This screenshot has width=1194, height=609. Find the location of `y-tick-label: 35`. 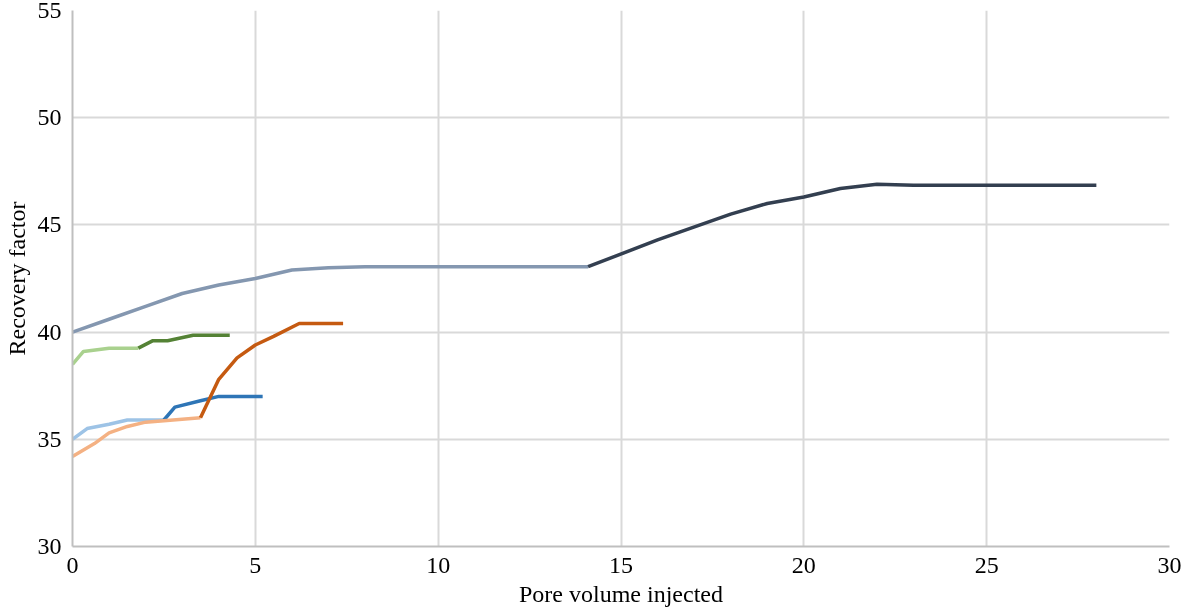

y-tick-label: 35 is located at coordinates (49, 438).